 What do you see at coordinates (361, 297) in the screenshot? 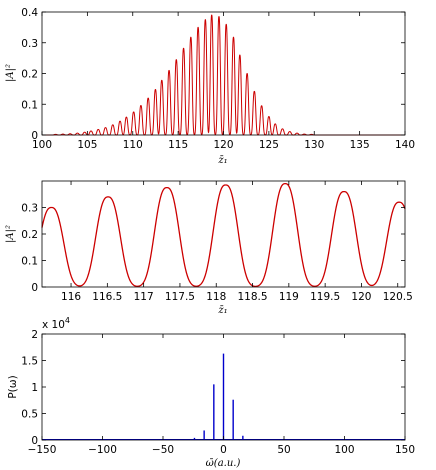
I see `panel-1-xtick-label: 120` at bounding box center [361, 297].